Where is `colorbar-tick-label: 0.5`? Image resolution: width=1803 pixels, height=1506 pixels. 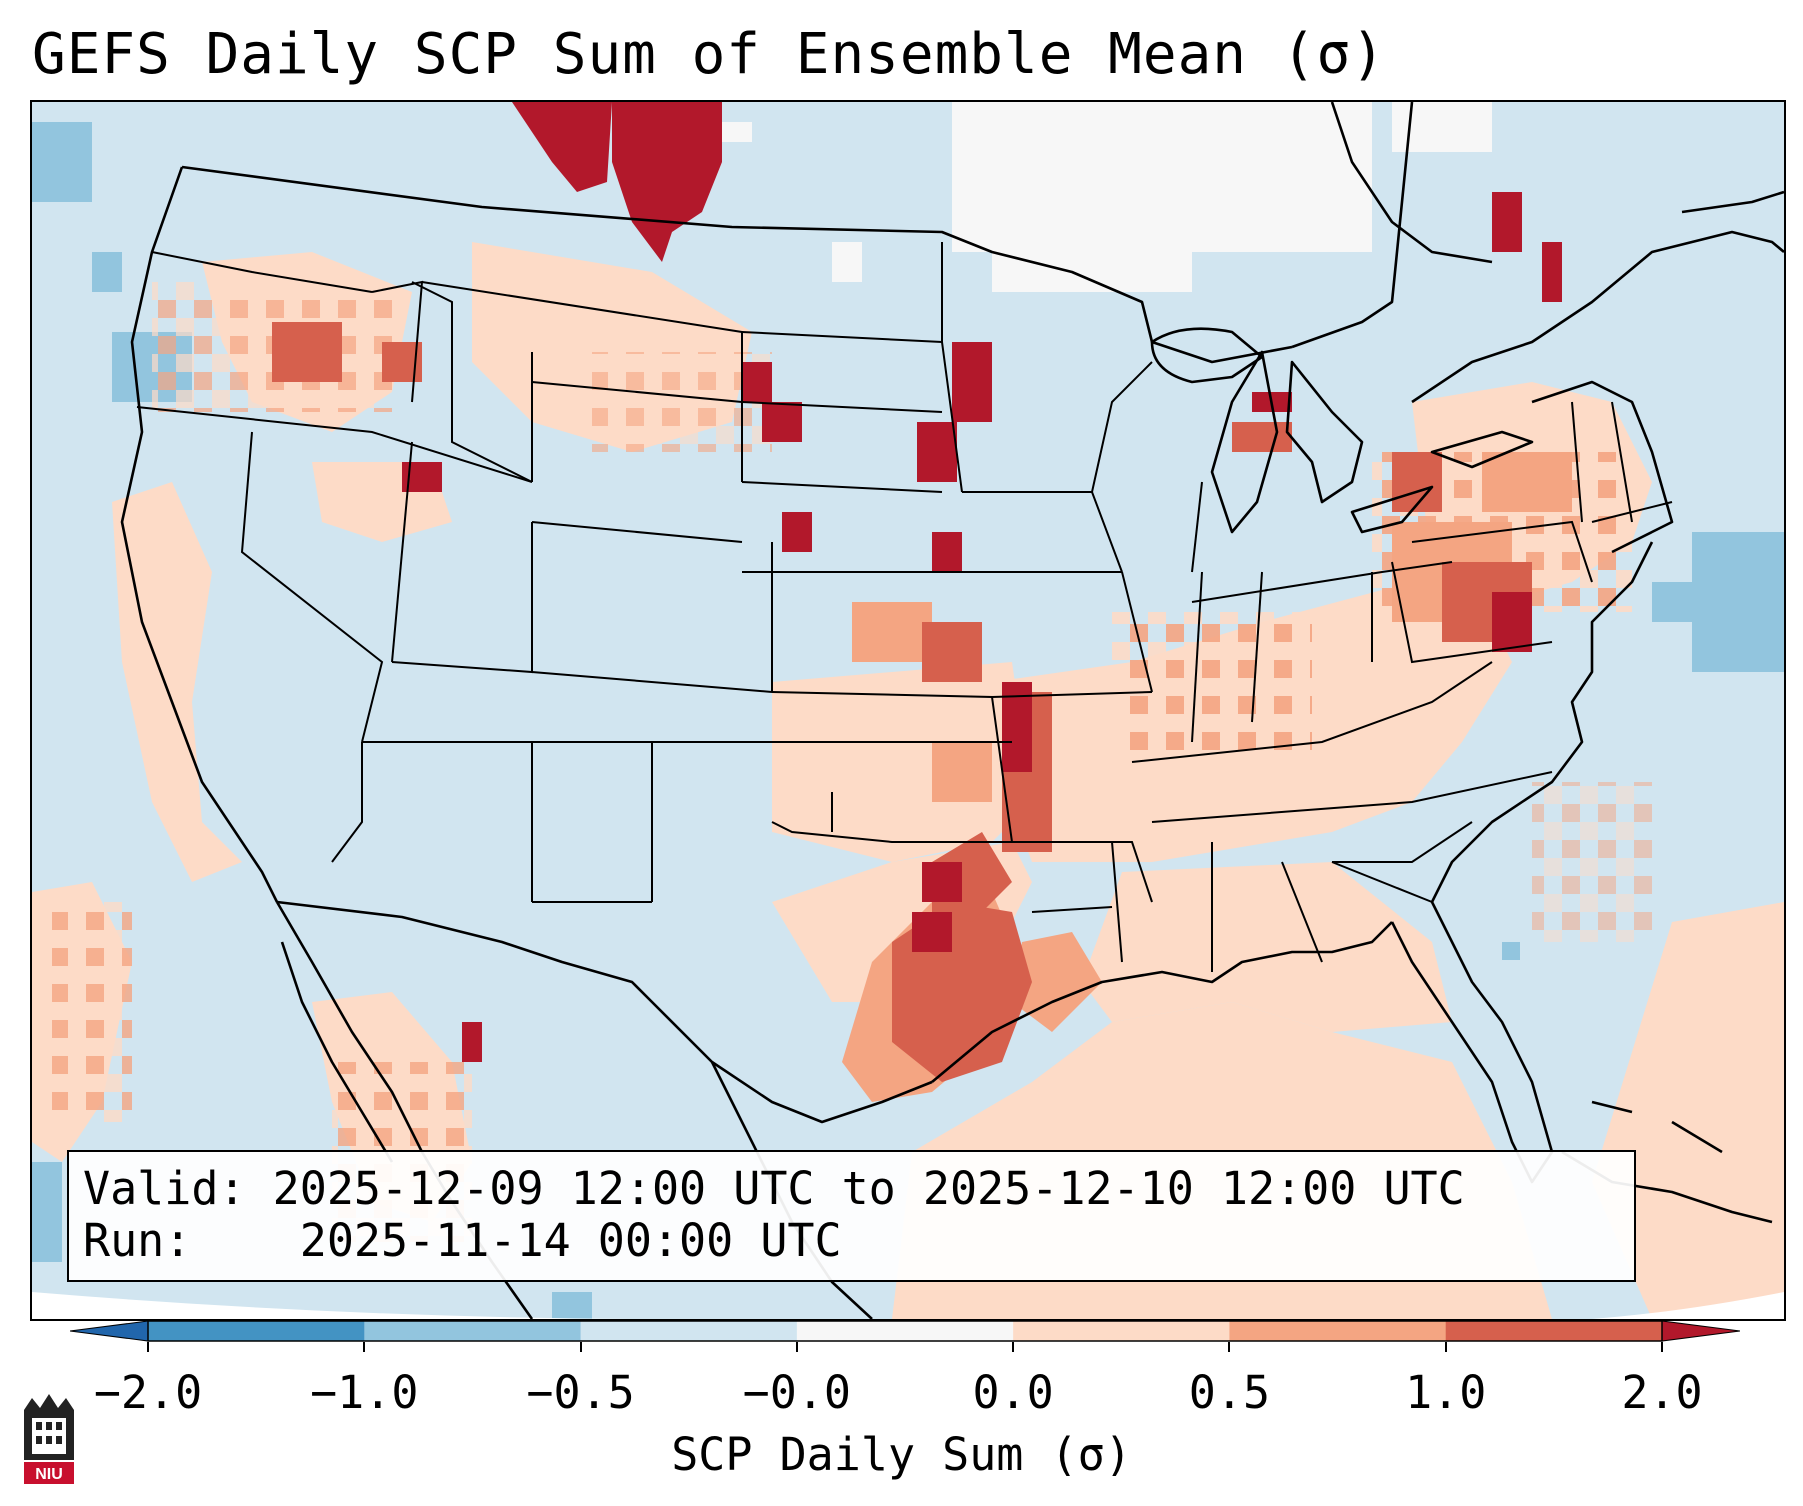 colorbar-tick-label: 0.5 is located at coordinates (1229, 1392).